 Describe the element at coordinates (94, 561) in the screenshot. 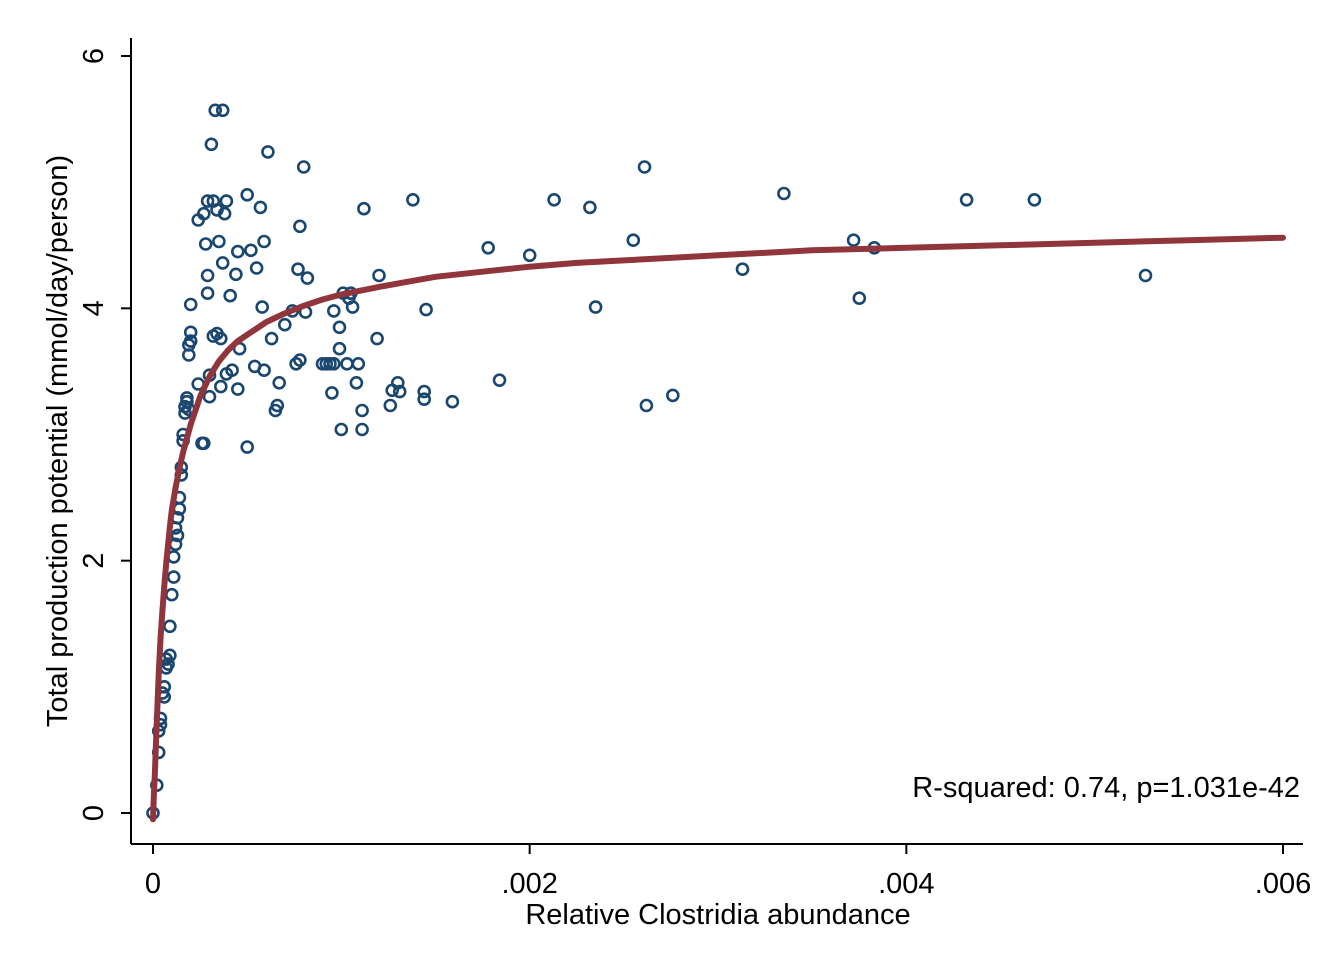

I see `y-tick-label: 2` at that location.